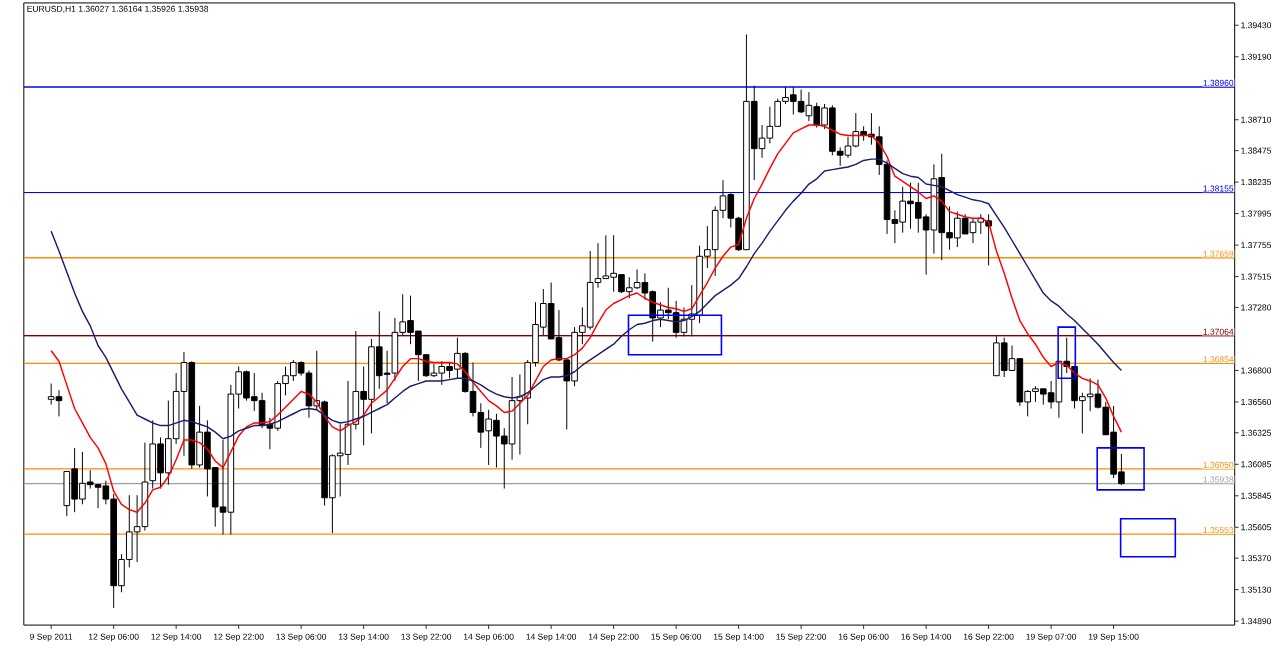 The image size is (1274, 665). Describe the element at coordinates (1256, 244) in the screenshot. I see `y-tick-label: 1.37755` at that location.